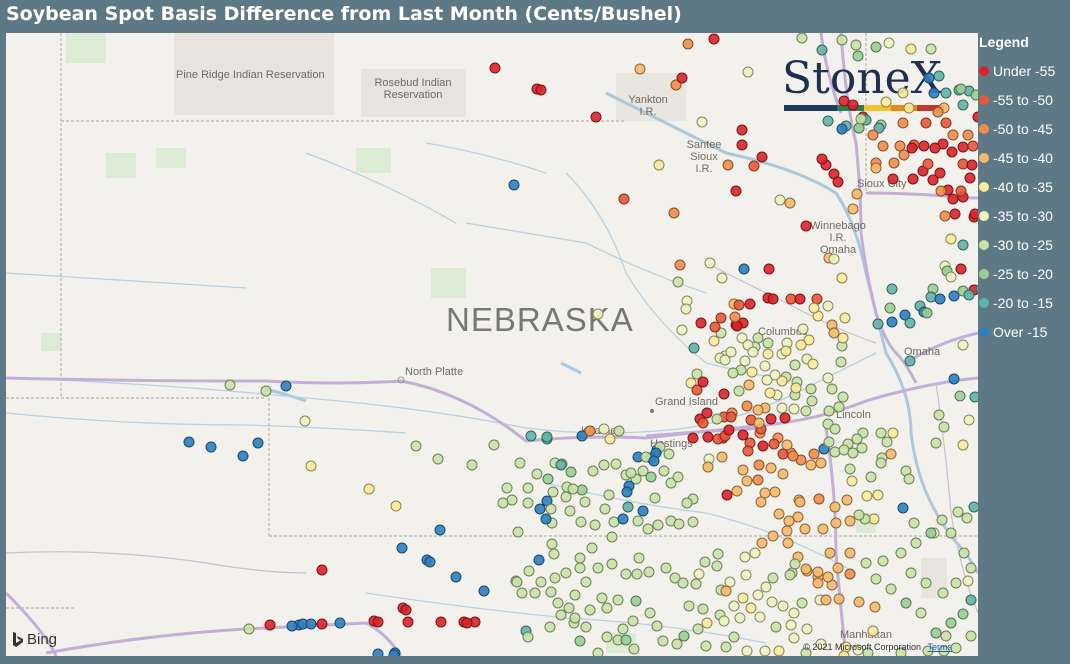  Describe the element at coordinates (1024, 244) in the screenshot. I see `legend-item: -30 to -25` at that location.